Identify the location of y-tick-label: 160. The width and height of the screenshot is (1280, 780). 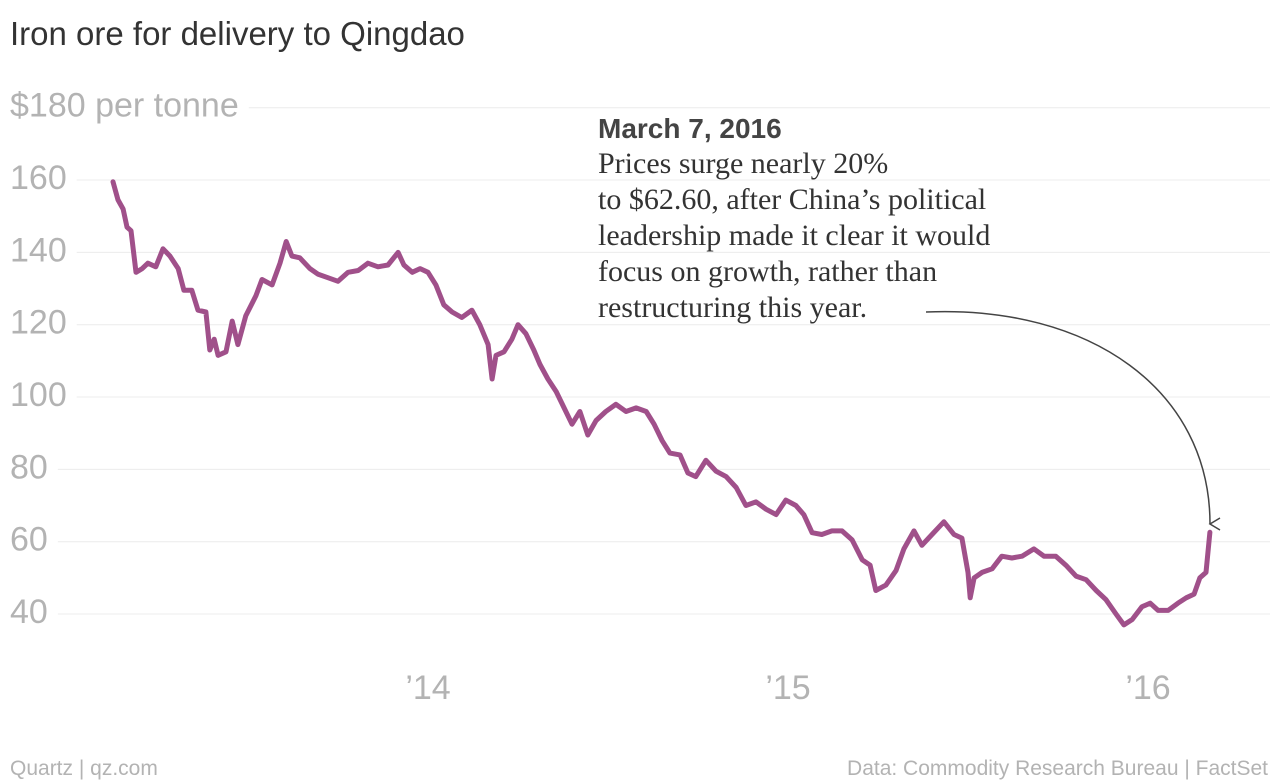
(38, 178).